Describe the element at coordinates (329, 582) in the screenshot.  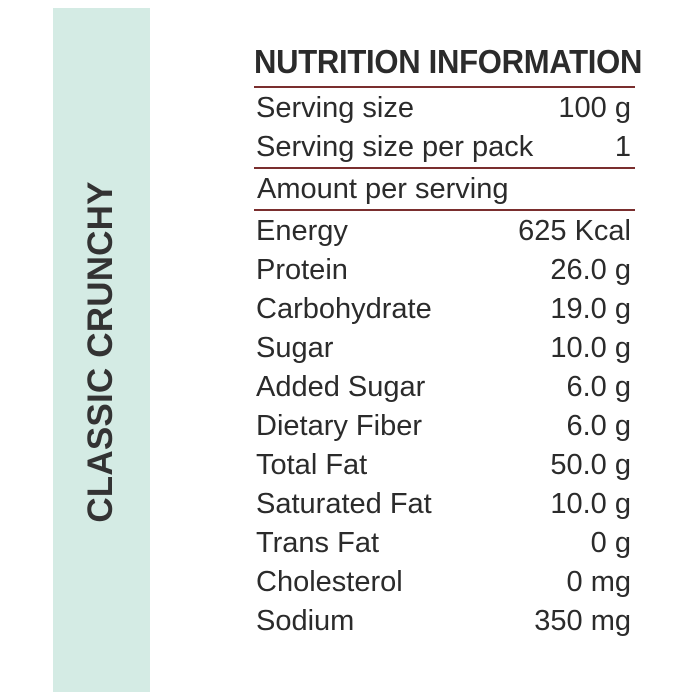
I see `nutrient-label: Cholesterol` at that location.